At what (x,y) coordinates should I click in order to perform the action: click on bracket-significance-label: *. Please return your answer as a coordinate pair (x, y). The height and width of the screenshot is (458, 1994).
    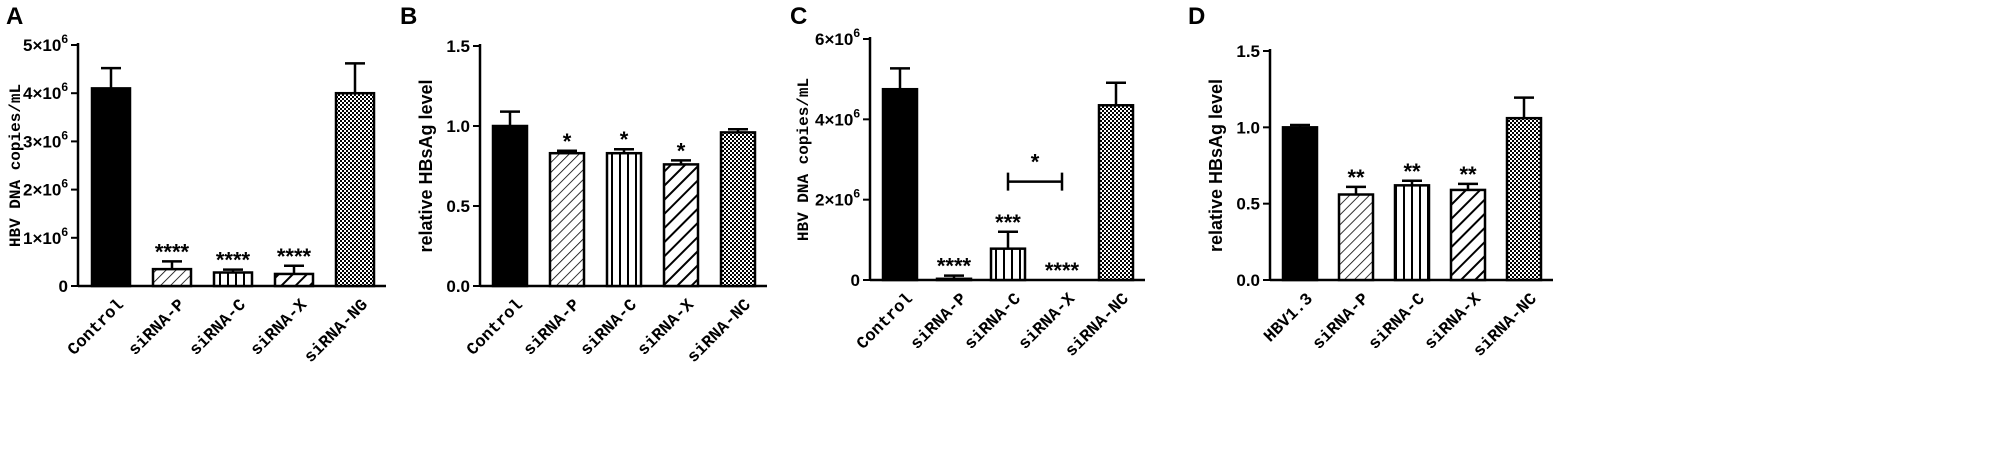
    Looking at the image, I should click on (1035, 162).